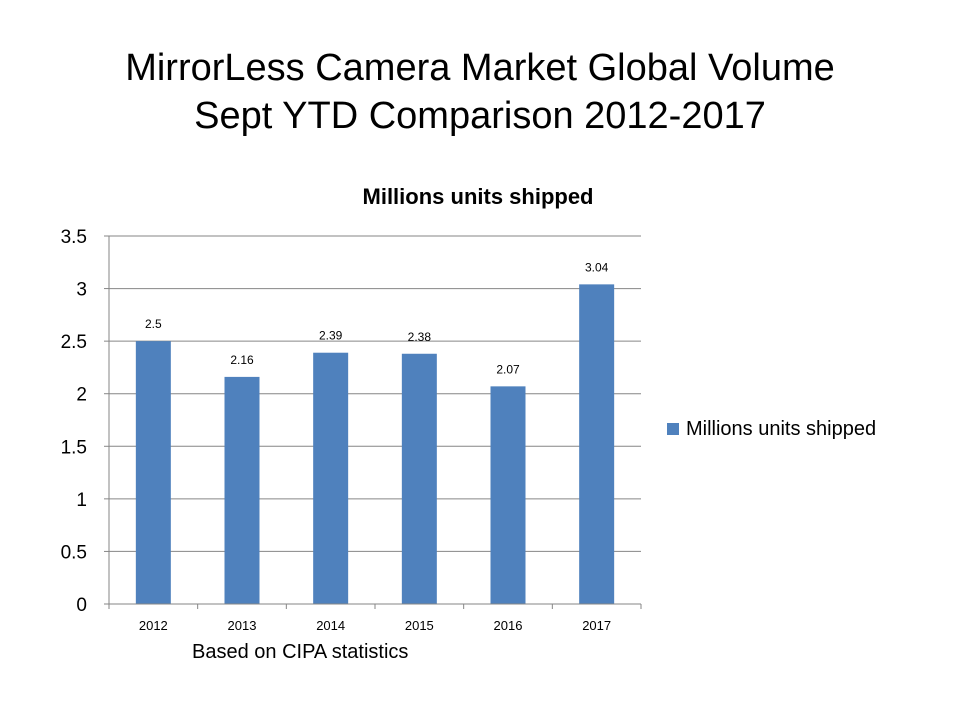 This screenshot has width=960, height=720. What do you see at coordinates (242, 490) in the screenshot?
I see `bar-2013` at bounding box center [242, 490].